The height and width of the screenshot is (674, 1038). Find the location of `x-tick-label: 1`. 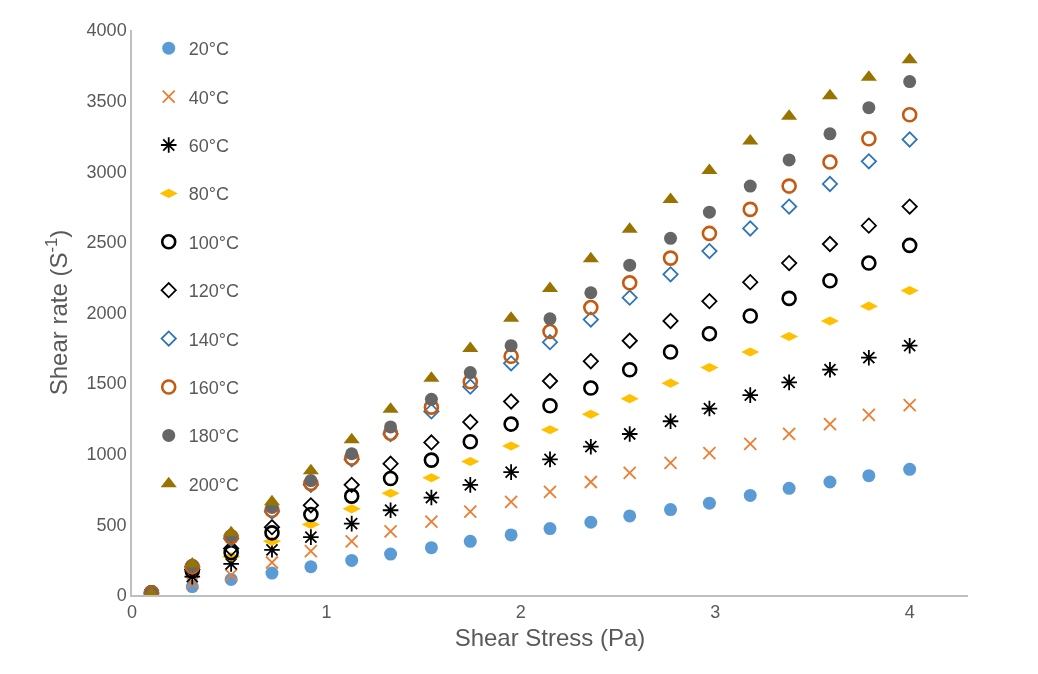

x-tick-label: 1 is located at coordinates (326, 612).